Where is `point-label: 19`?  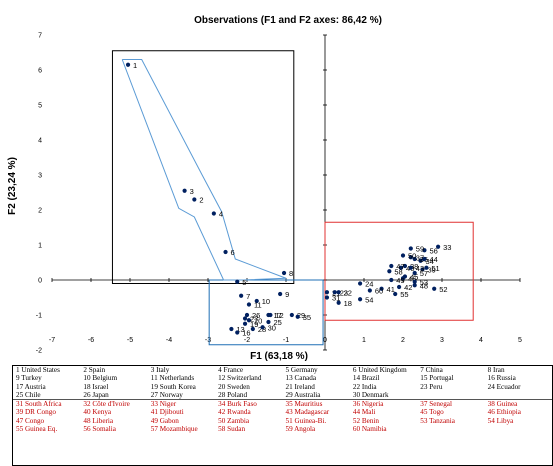
point-label: 19 is located at coordinates (254, 324).